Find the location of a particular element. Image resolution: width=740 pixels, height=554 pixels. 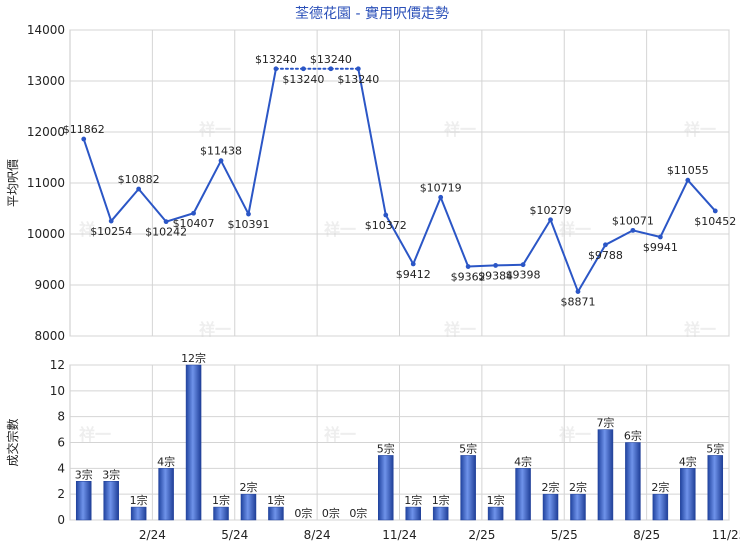

x-tick-label: 11/24 is located at coordinates (399, 535).